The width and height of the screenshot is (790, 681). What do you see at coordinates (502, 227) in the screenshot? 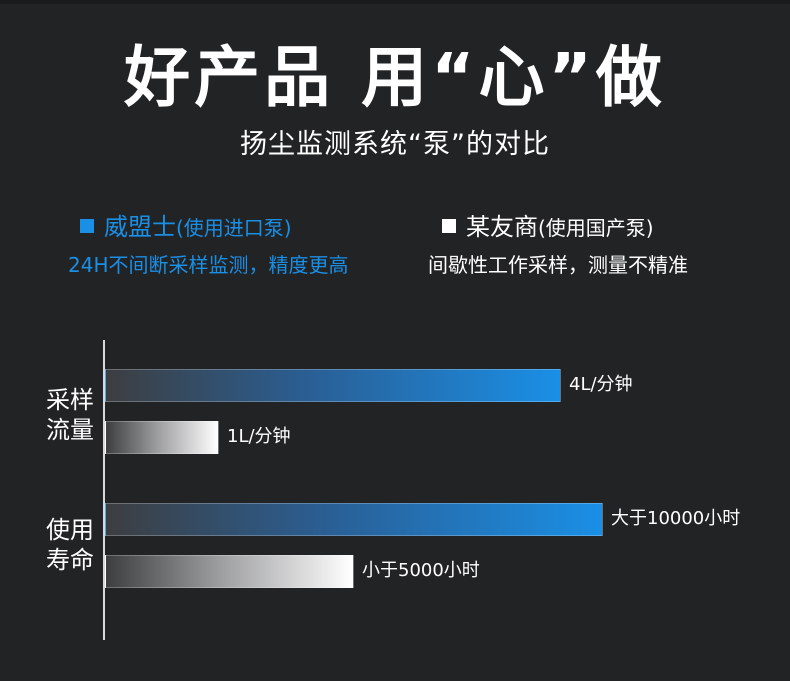
I see `legend-name: 某友商` at bounding box center [502, 227].